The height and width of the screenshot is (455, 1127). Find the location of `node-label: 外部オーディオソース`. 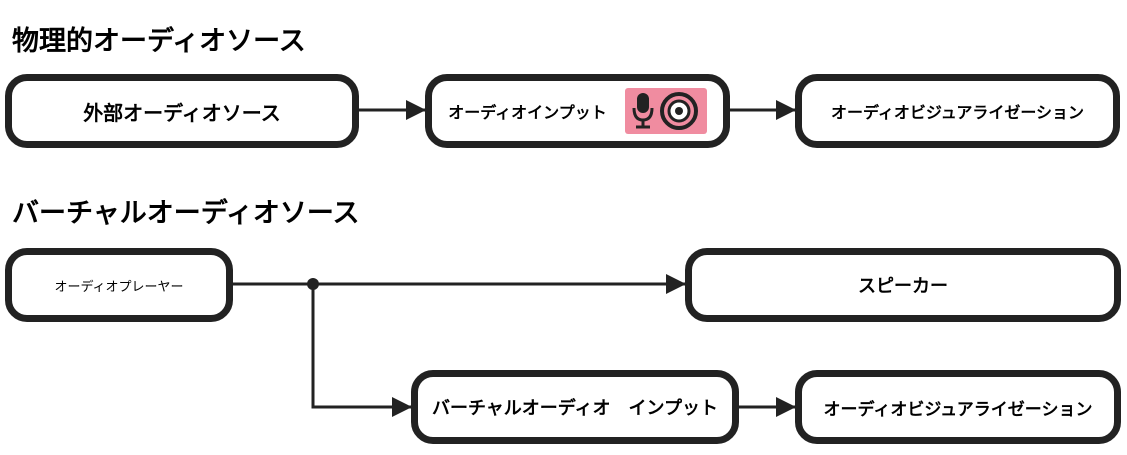

node-label: 外部オーディオソース is located at coordinates (182, 112).